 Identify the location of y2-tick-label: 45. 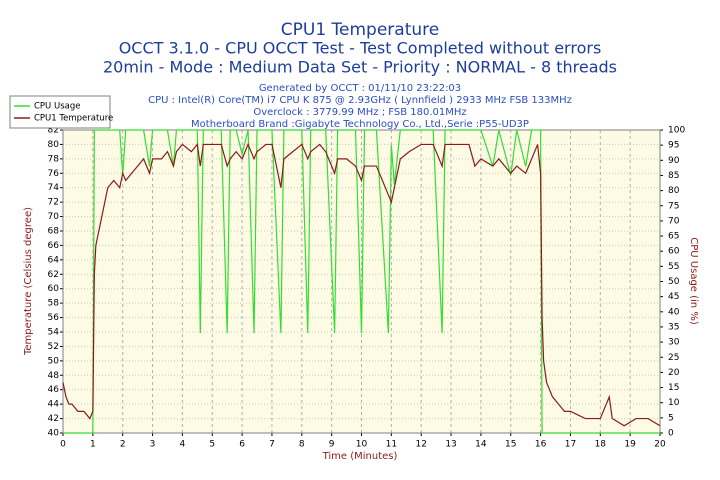
(673, 297).